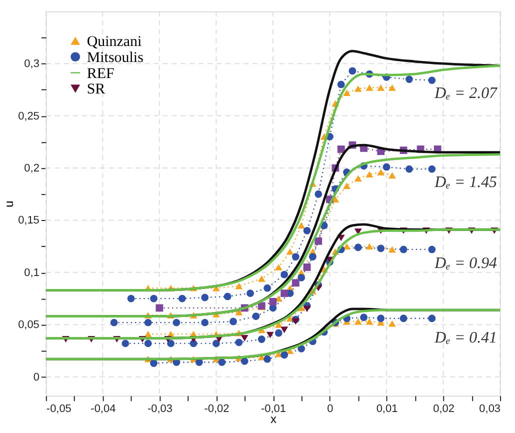 The height and width of the screenshot is (433, 515). What do you see at coordinates (159, 409) in the screenshot?
I see `x-tick-label: -0,03` at bounding box center [159, 409].